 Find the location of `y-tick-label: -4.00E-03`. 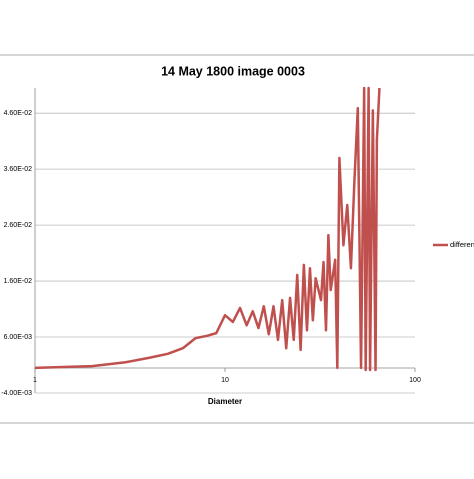

y-tick-label: -4.00E-03 is located at coordinates (16, 393).